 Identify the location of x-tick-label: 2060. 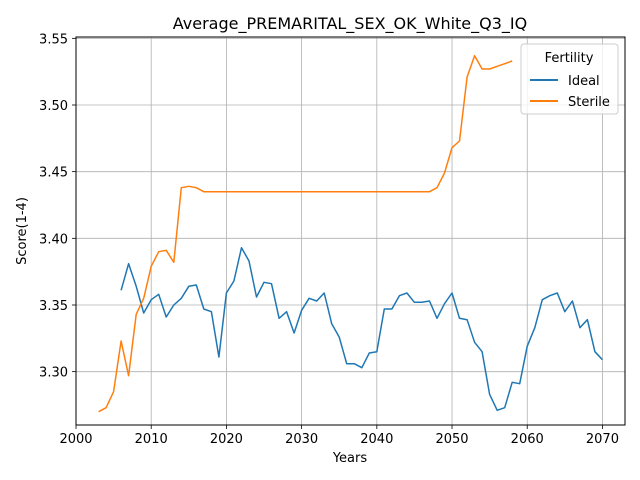
(527, 439).